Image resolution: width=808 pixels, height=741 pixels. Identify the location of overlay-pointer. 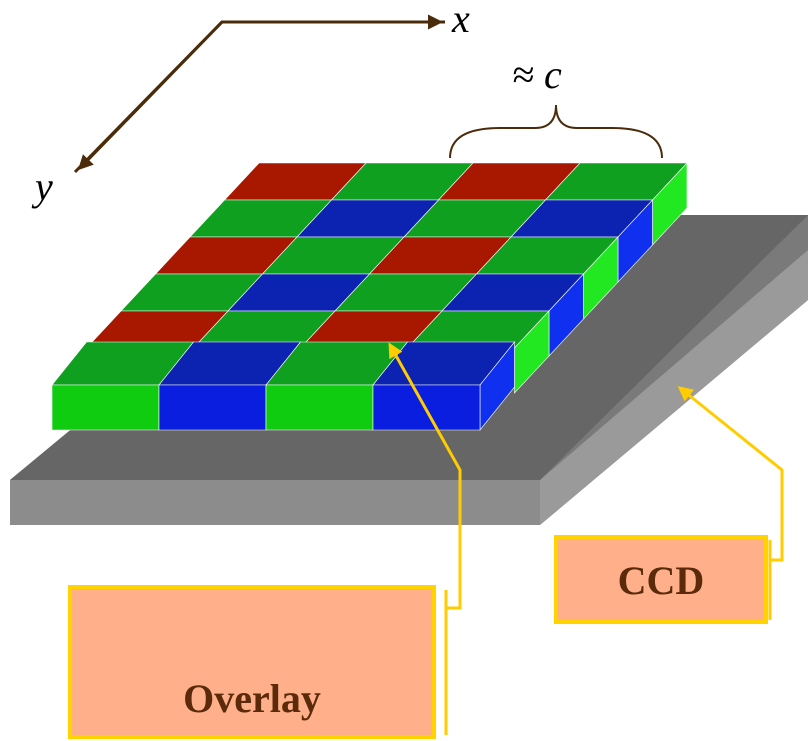
(425, 476).